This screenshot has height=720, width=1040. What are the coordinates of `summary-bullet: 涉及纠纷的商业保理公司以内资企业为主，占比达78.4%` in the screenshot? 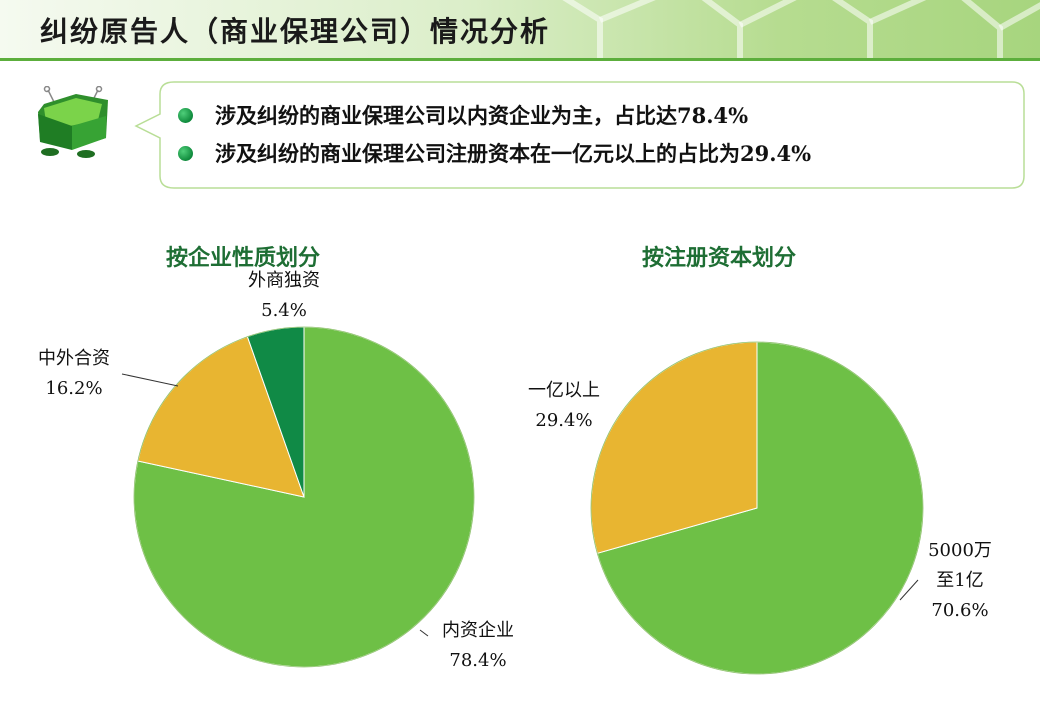 It's located at (494, 115).